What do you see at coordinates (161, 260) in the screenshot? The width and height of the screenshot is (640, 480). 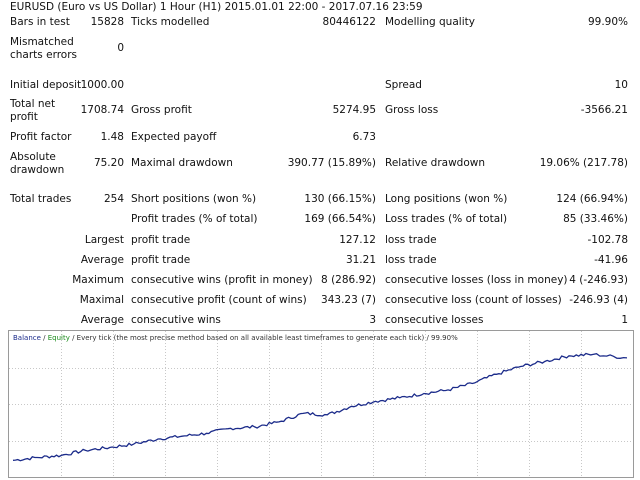 I see `avg-profit-label: profit trade` at bounding box center [161, 260].